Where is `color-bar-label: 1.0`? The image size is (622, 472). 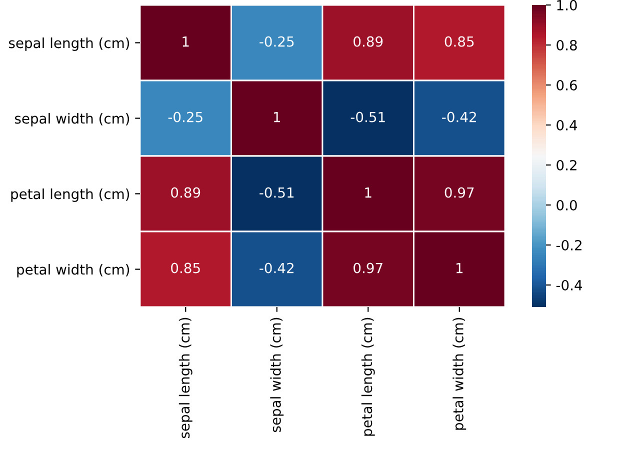
color-bar-label: 1.0 is located at coordinates (567, 5).